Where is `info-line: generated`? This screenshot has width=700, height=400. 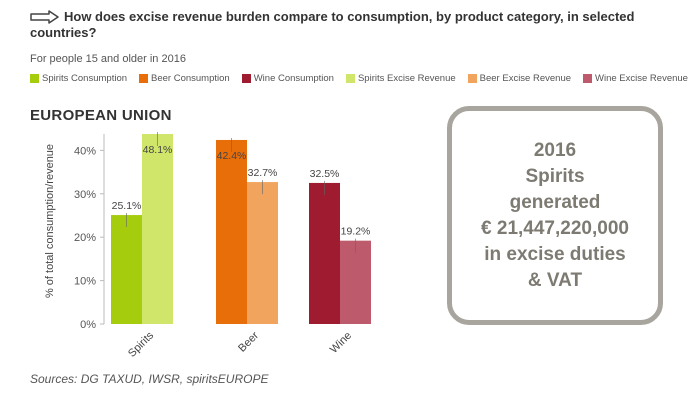 info-line: generated is located at coordinates (555, 202).